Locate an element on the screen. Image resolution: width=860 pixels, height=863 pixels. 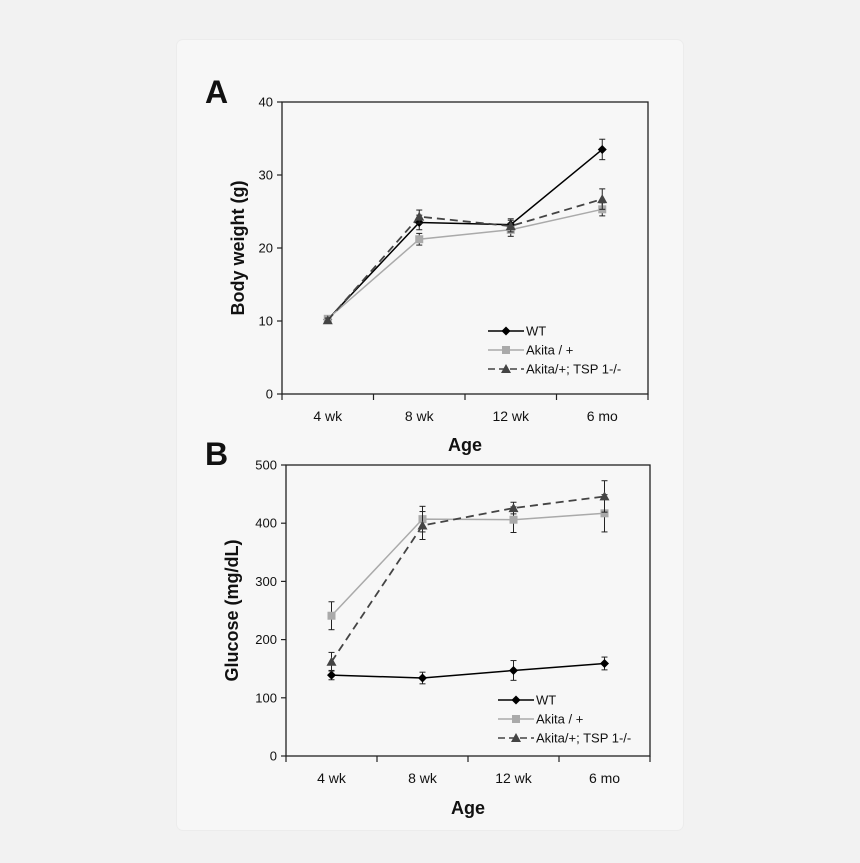
panel-a-plot-frame is located at coordinates (465, 248).